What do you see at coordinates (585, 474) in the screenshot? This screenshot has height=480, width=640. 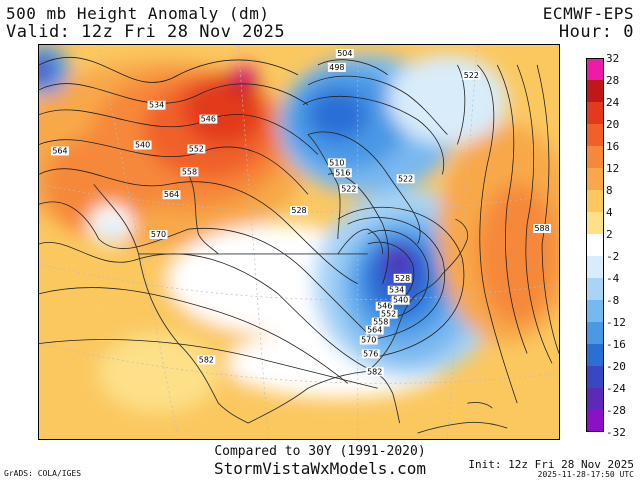 I see `generated-stamp: 2025-11-28-17:50 UTC` at bounding box center [585, 474].